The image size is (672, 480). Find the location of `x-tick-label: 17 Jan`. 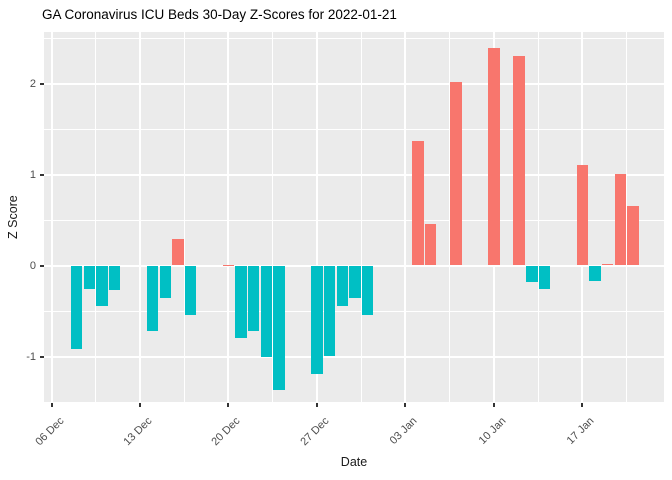

x-tick-label: 17 Jan is located at coordinates (581, 431).